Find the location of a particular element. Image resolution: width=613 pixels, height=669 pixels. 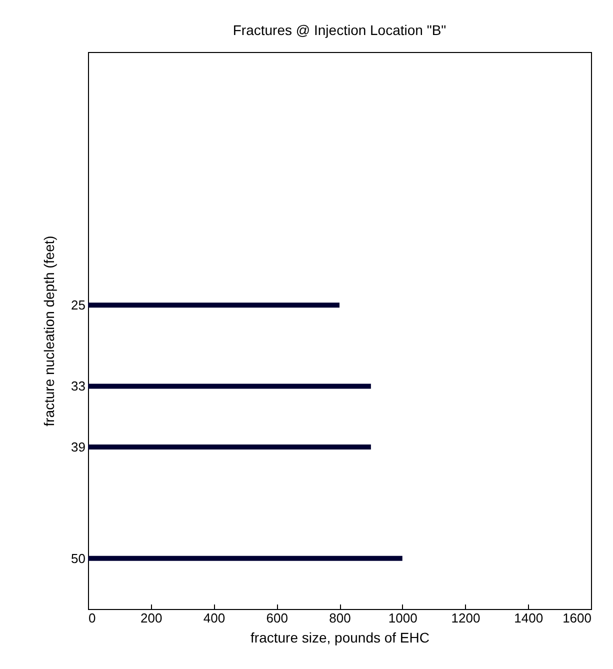

y-tick-label: 25 is located at coordinates (78, 305).